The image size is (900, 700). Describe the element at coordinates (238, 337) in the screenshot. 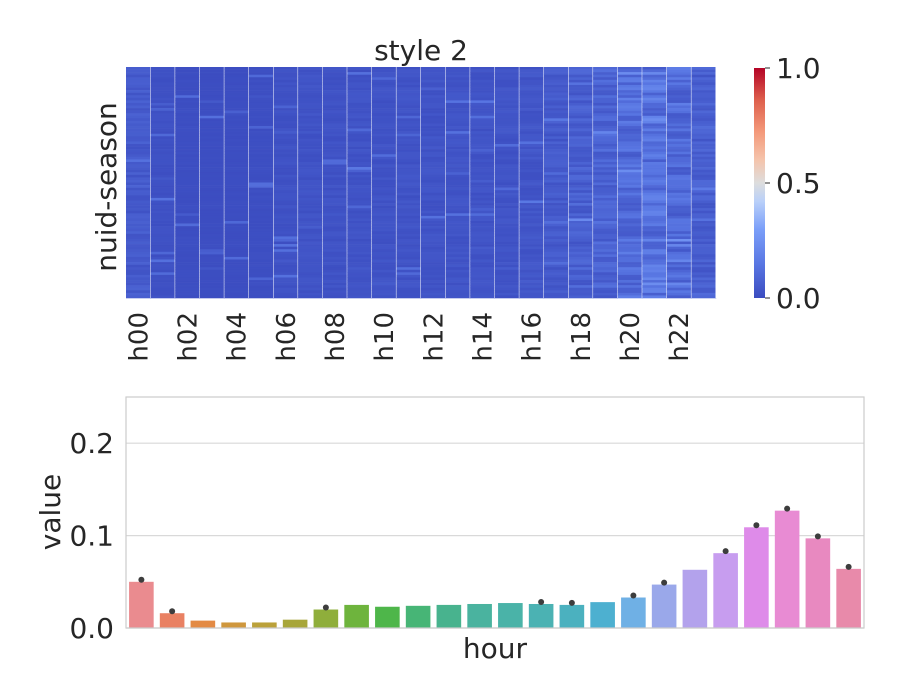

I see `heatmap-x-tick-label: h04` at that location.